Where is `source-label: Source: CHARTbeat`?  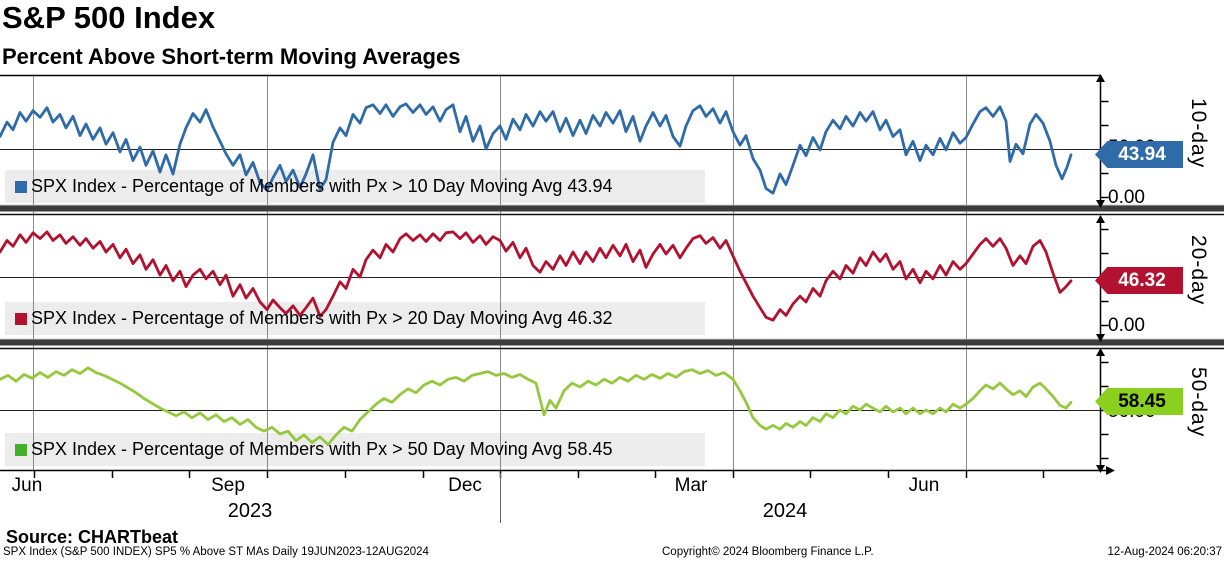 source-label: Source: CHARTbeat is located at coordinates (92, 537).